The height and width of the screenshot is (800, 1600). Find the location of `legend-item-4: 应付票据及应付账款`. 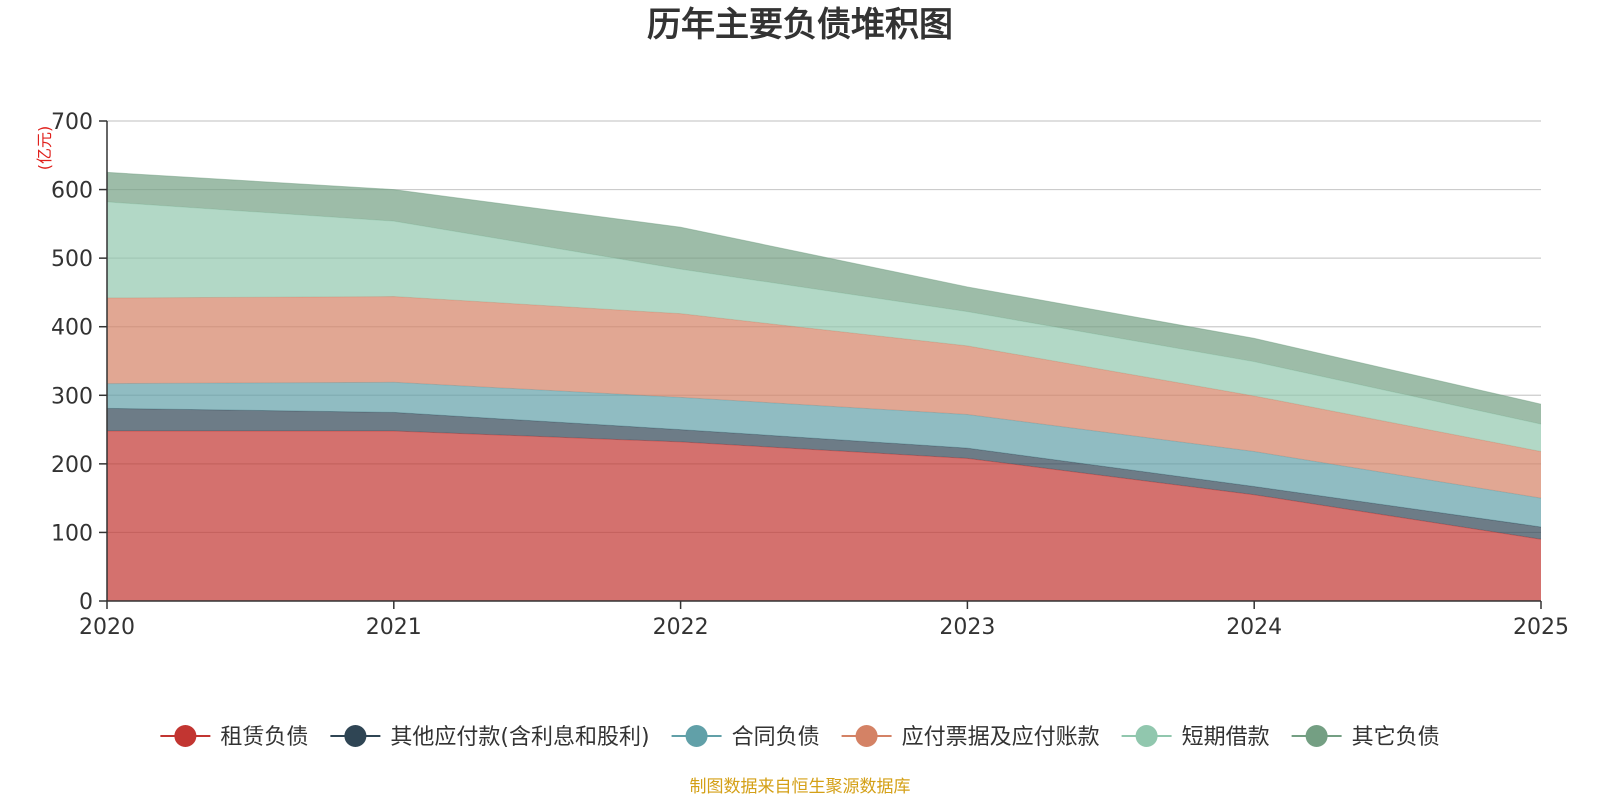

legend-item-4: 应付票据及应付账款 is located at coordinates (970, 737).